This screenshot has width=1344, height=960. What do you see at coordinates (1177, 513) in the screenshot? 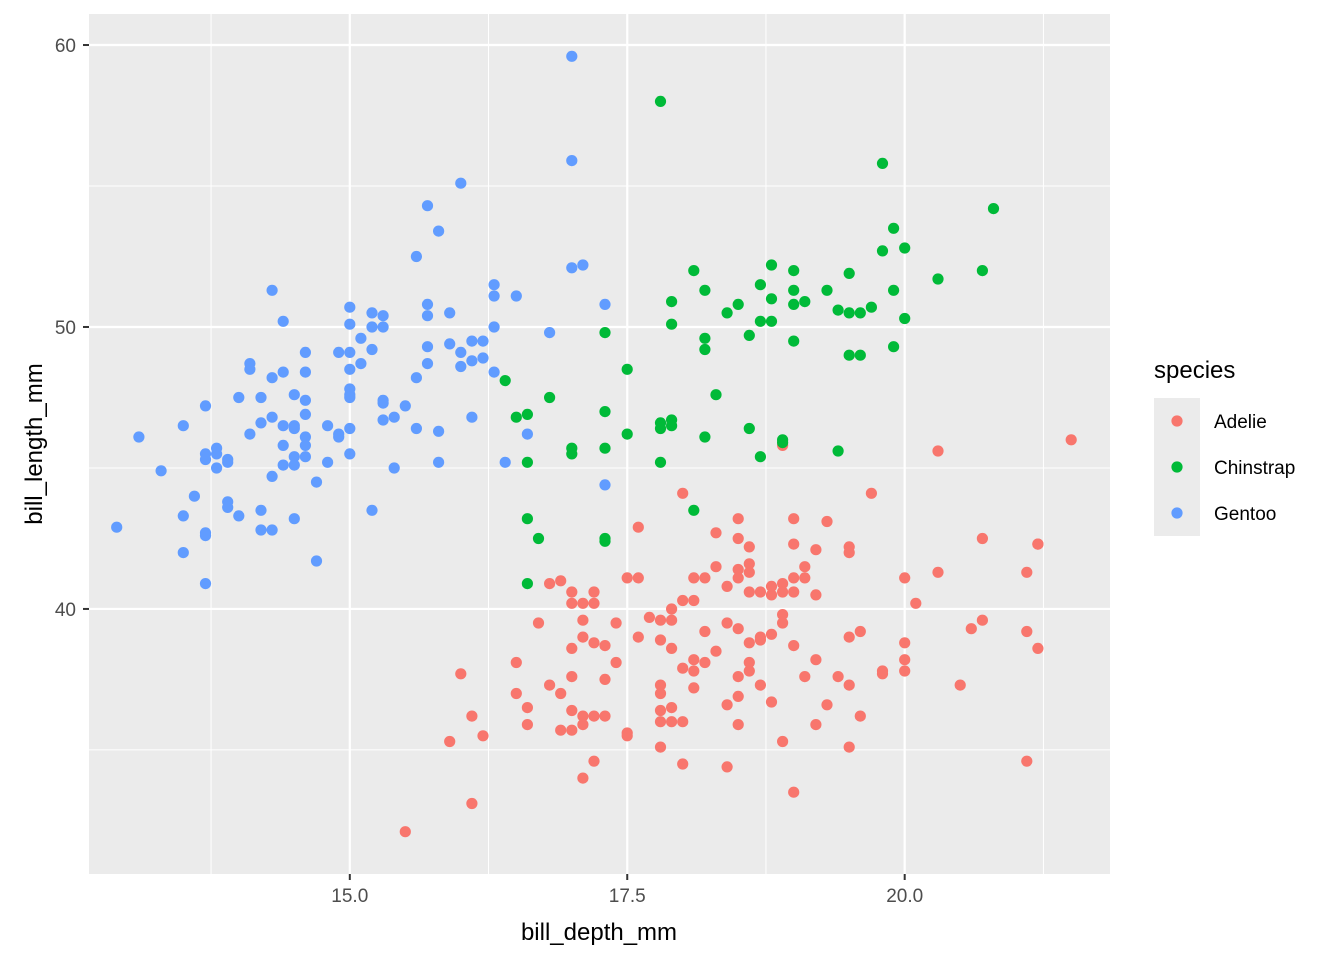
I see `legend-swatch-gentoo` at bounding box center [1177, 513].